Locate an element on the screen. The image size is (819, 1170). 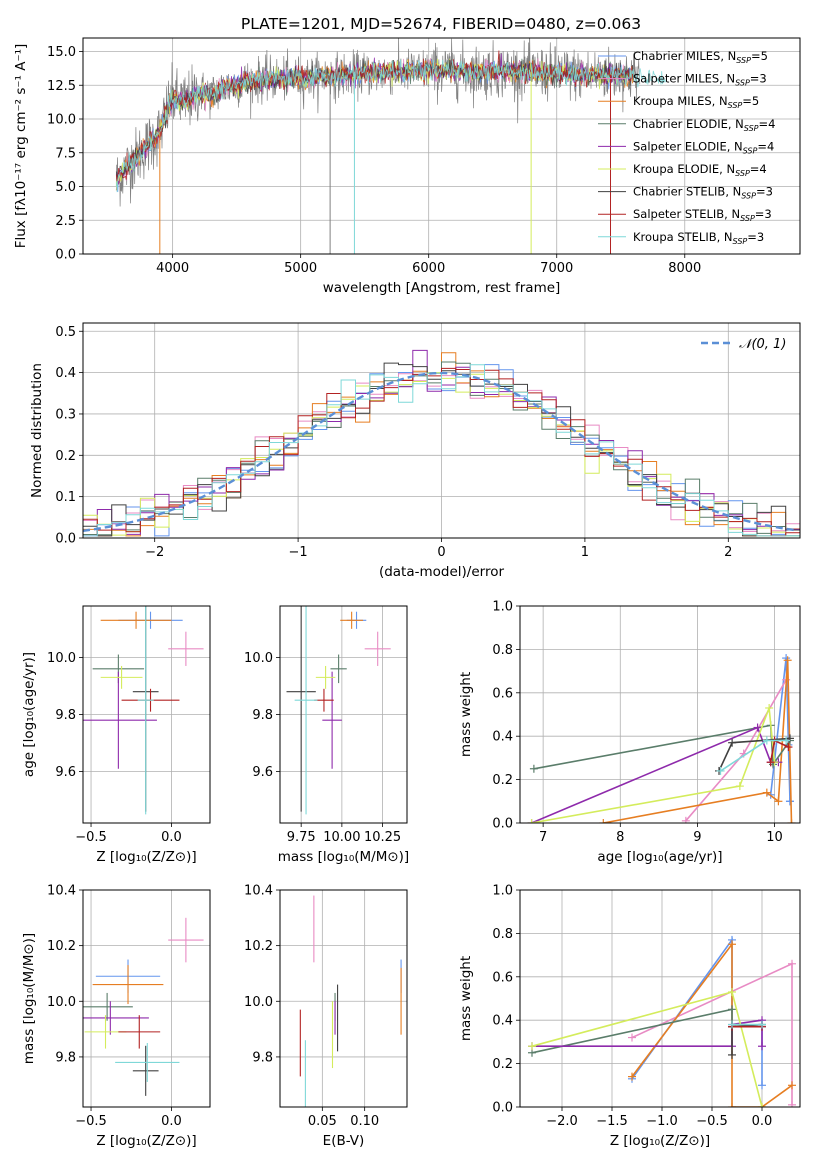
massweight-vs-Z-ytick-label: 0.4 is located at coordinates (502, 1021).